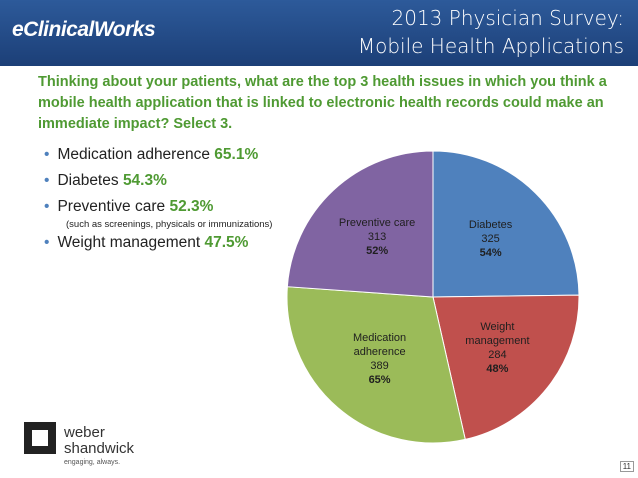 Image resolution: width=638 pixels, height=478 pixels. I want to click on page-number: 11, so click(626, 466).